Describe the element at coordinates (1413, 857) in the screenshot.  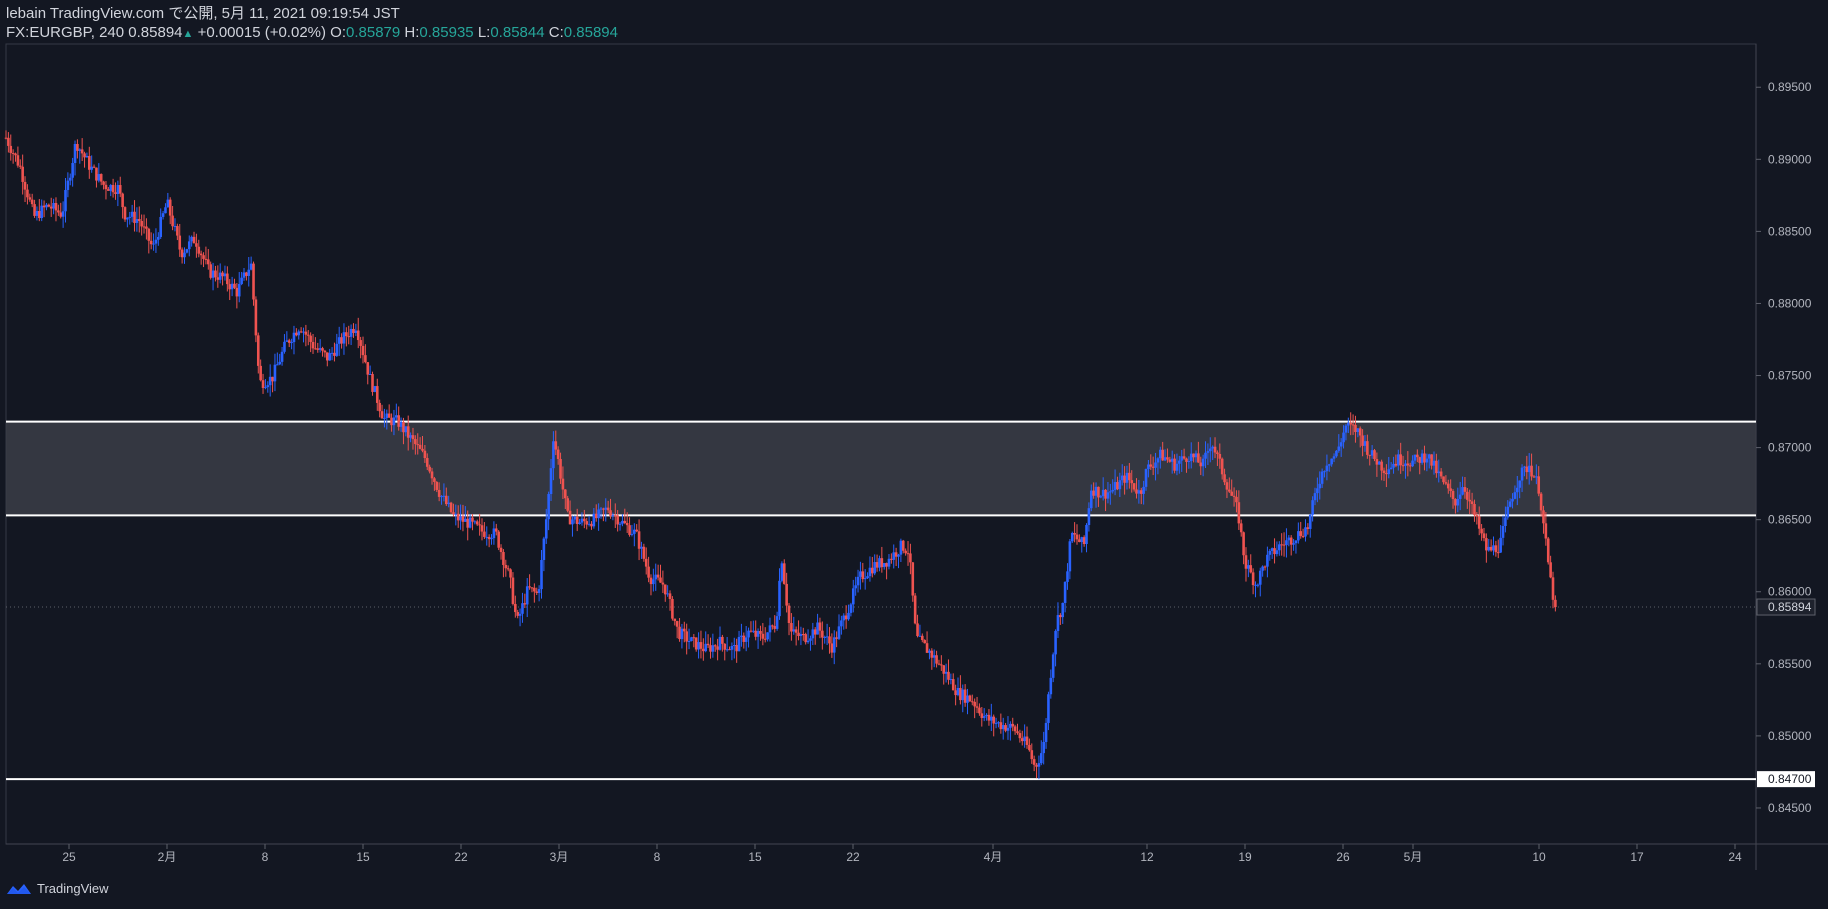
I see `x-tick-label: 5月` at that location.